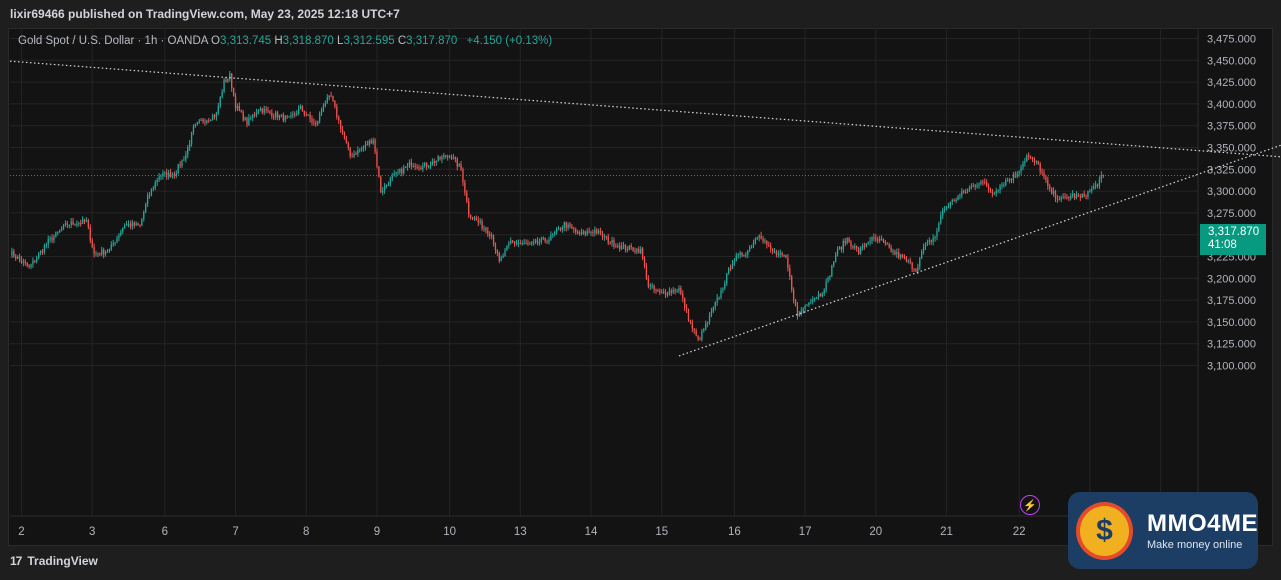  I want to click on y-tick-label: 3,475.000, so click(1231, 40).